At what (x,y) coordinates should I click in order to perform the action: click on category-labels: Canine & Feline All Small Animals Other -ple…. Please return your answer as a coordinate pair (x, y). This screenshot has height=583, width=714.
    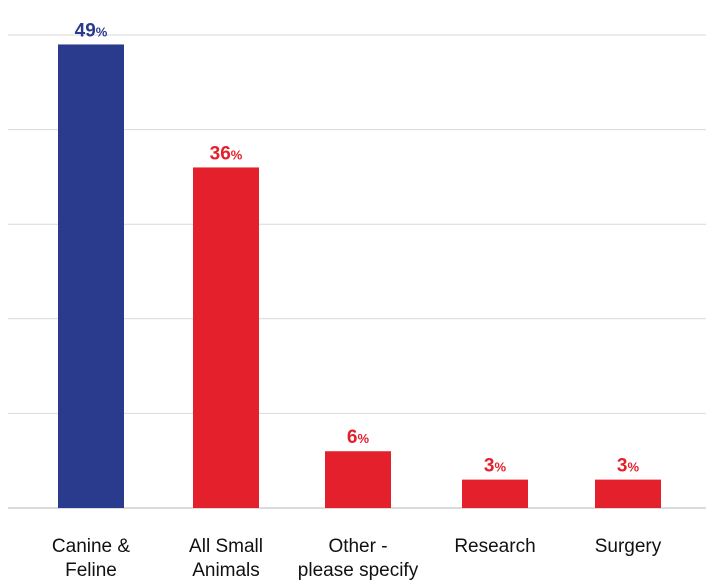
    Looking at the image, I should click on (357, 558).